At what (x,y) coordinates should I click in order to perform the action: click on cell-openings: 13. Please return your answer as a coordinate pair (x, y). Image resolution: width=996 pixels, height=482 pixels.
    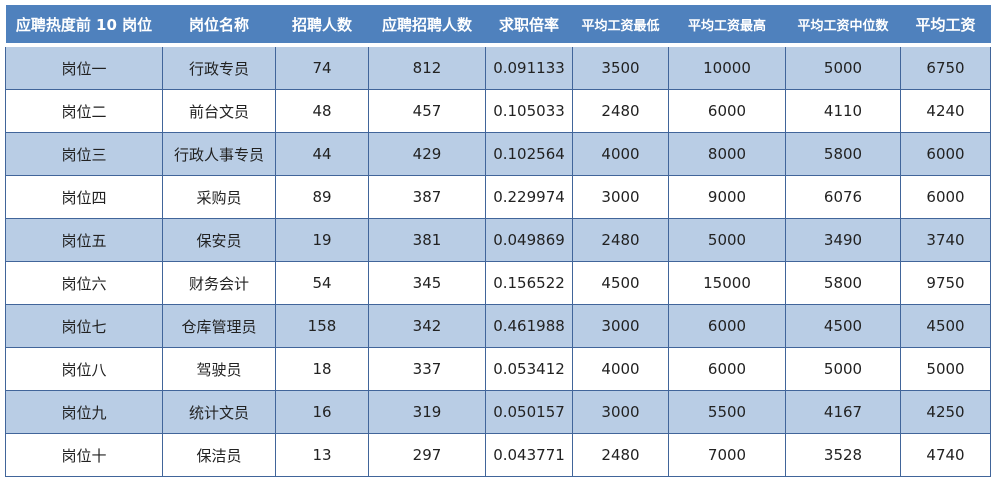
    Looking at the image, I should click on (322, 455).